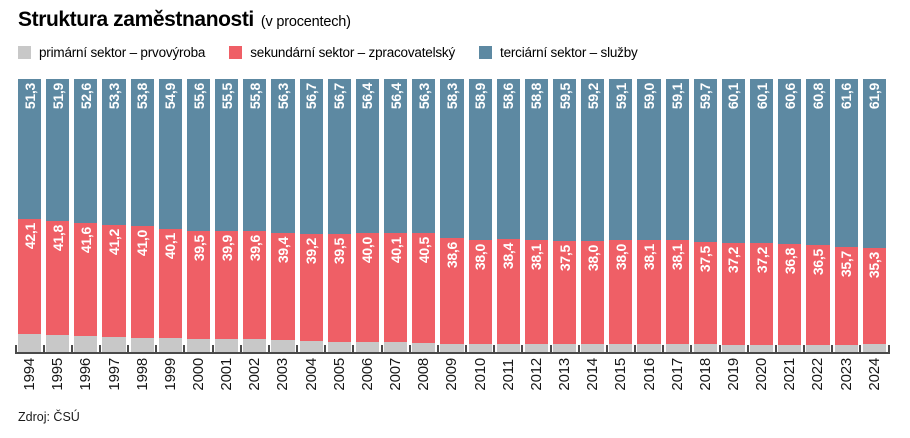  I want to click on secondary-segment-label-wrap: 40,0, so click(367, 250).